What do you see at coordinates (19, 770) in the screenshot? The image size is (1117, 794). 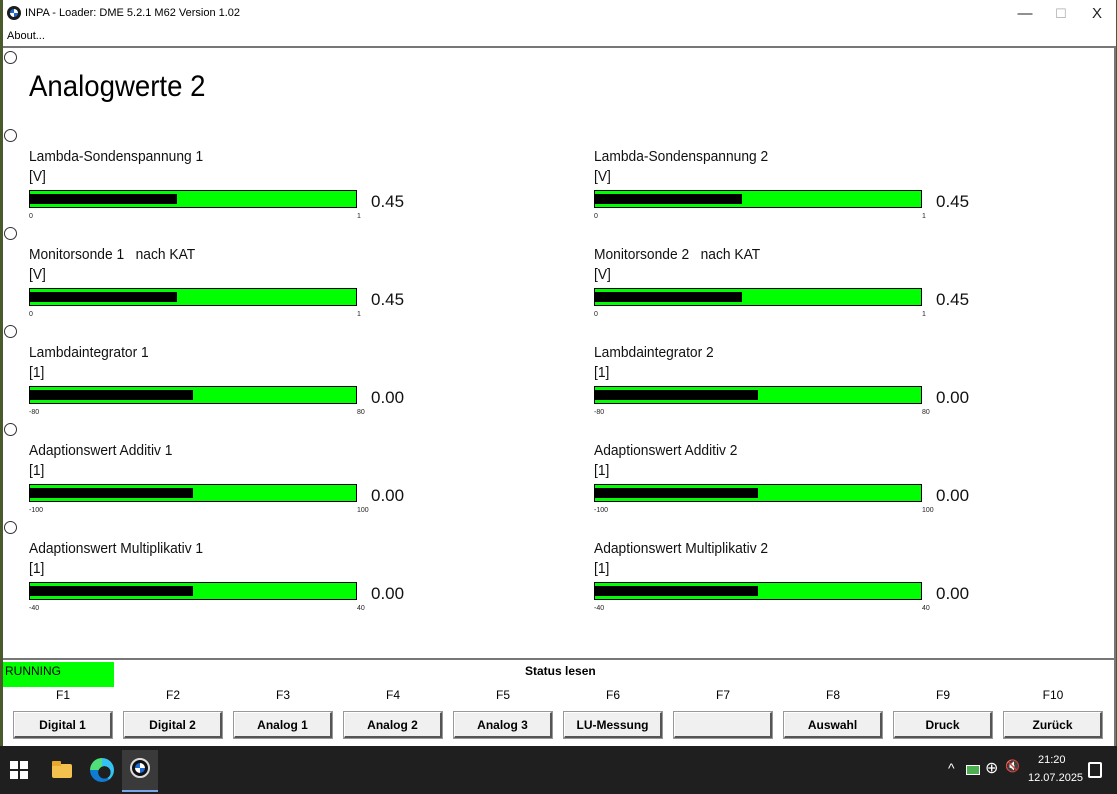 I see `windows-start-icon` at bounding box center [19, 770].